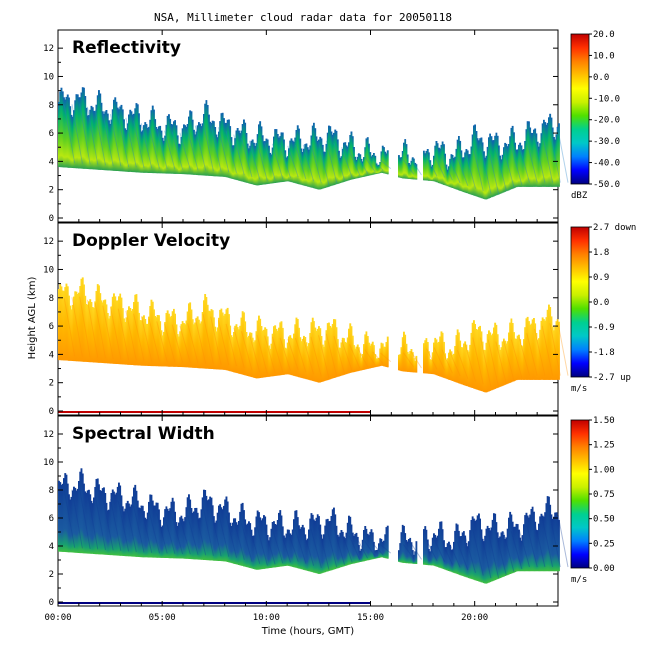  I want to click on x-tick-label: 05:00, so click(162, 618).